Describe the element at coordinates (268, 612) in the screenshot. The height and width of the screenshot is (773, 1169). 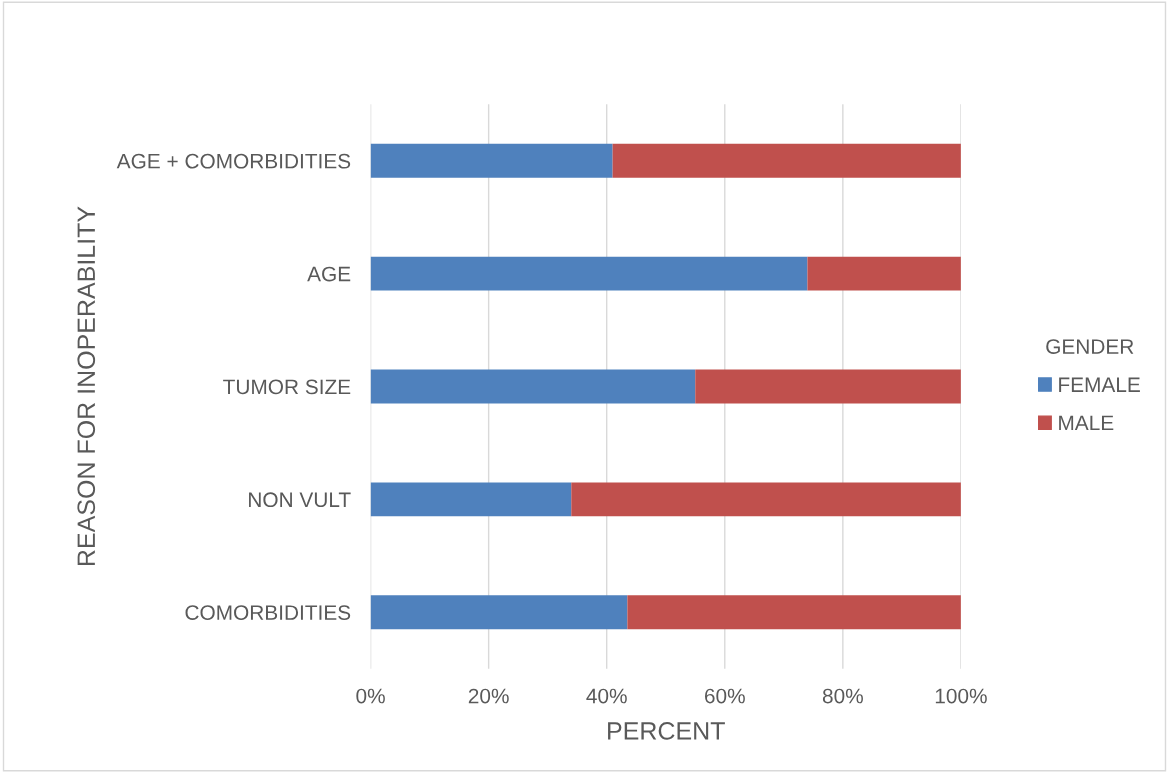
I see `y-tick-label: COMORBIDITIES` at that location.